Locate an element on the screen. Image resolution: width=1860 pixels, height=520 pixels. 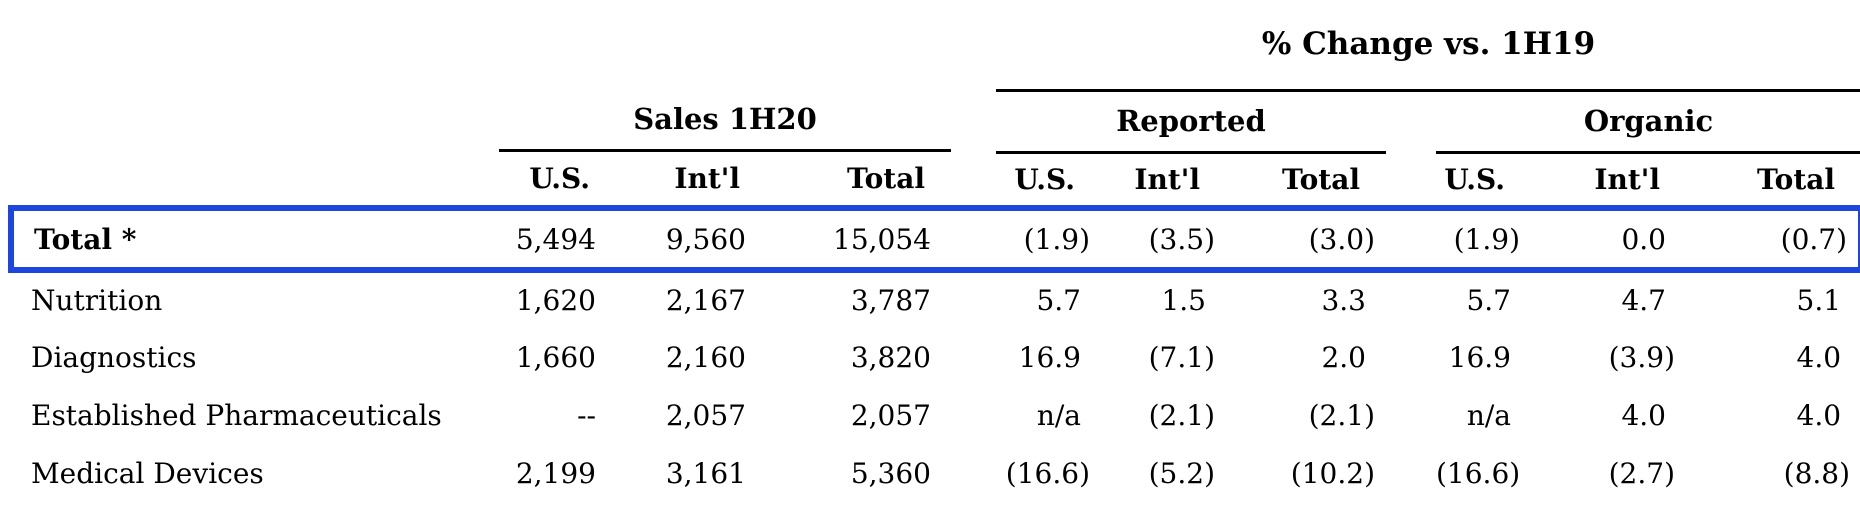
cell-organic-intl: 0.0 is located at coordinates (1608, 239).